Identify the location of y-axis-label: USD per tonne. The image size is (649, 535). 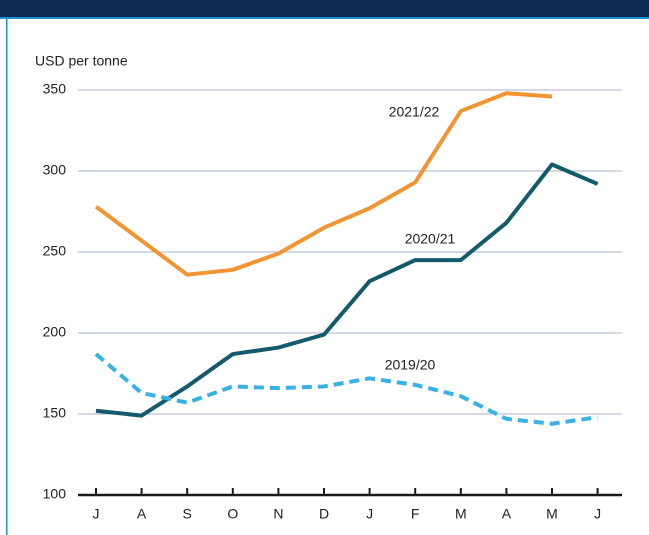
(81, 61).